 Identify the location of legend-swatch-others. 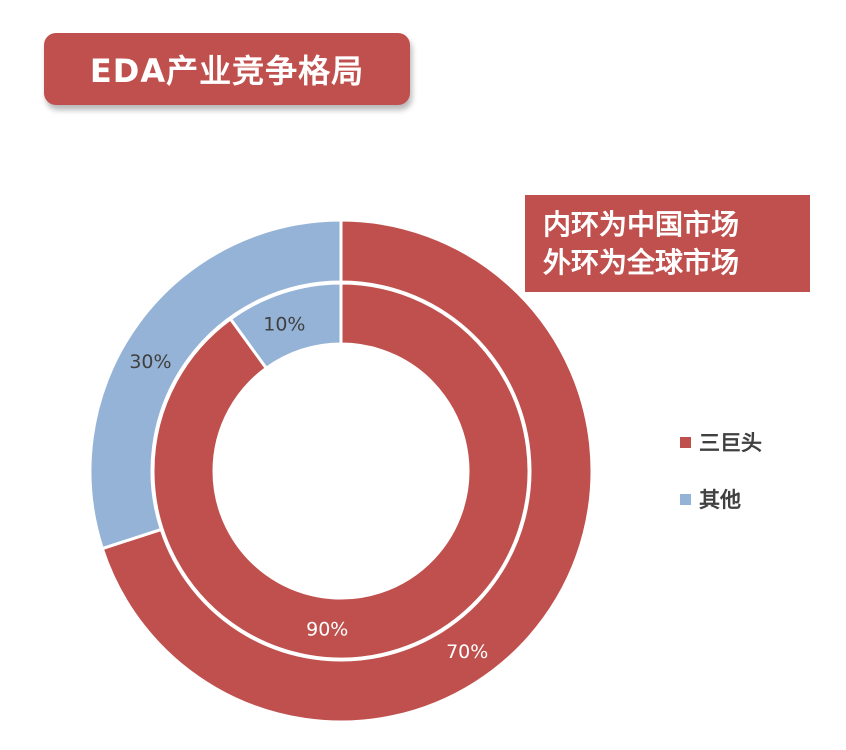
(685, 499).